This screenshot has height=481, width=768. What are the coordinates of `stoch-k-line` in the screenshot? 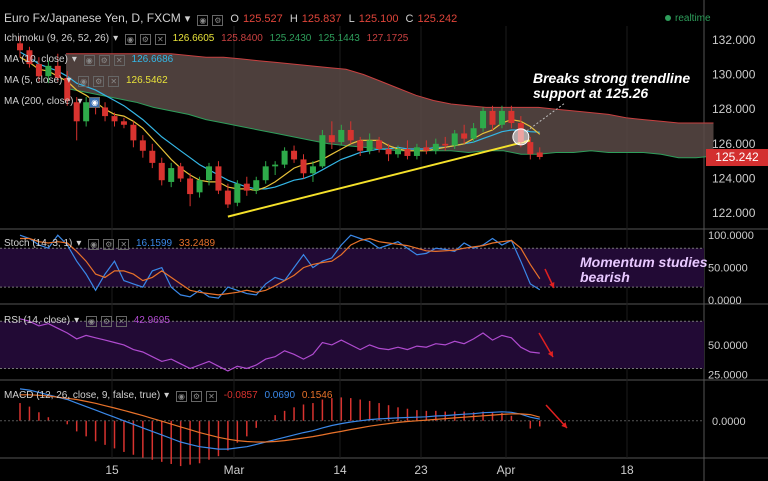 It's located at (280, 266).